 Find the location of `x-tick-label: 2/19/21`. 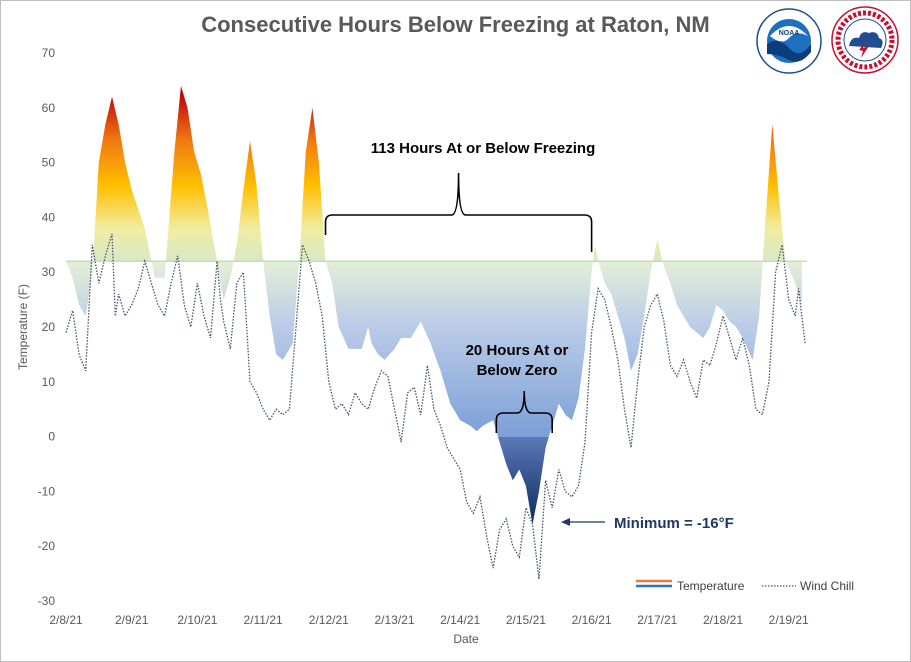

x-tick-label: 2/19/21 is located at coordinates (789, 620).